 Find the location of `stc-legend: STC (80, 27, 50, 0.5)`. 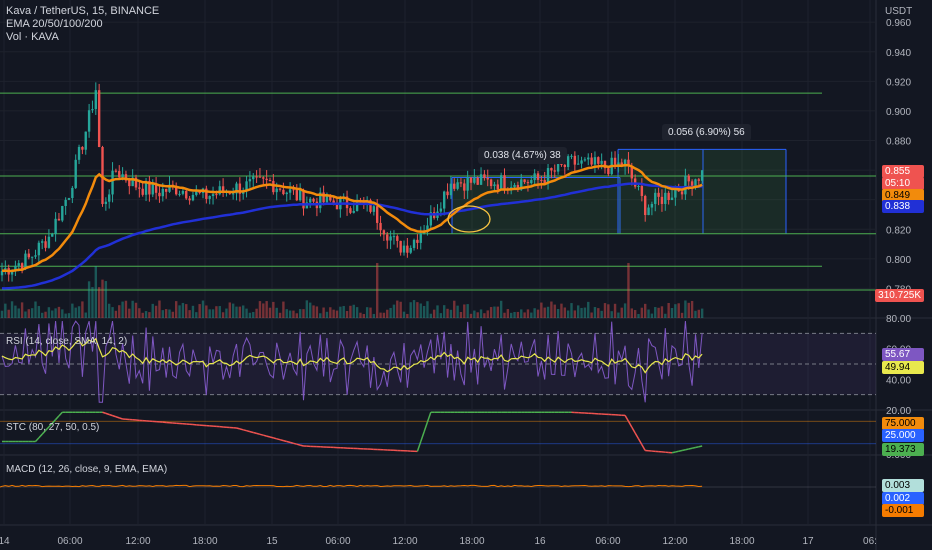

stc-legend: STC (80, 27, 50, 0.5) is located at coordinates (53, 427).